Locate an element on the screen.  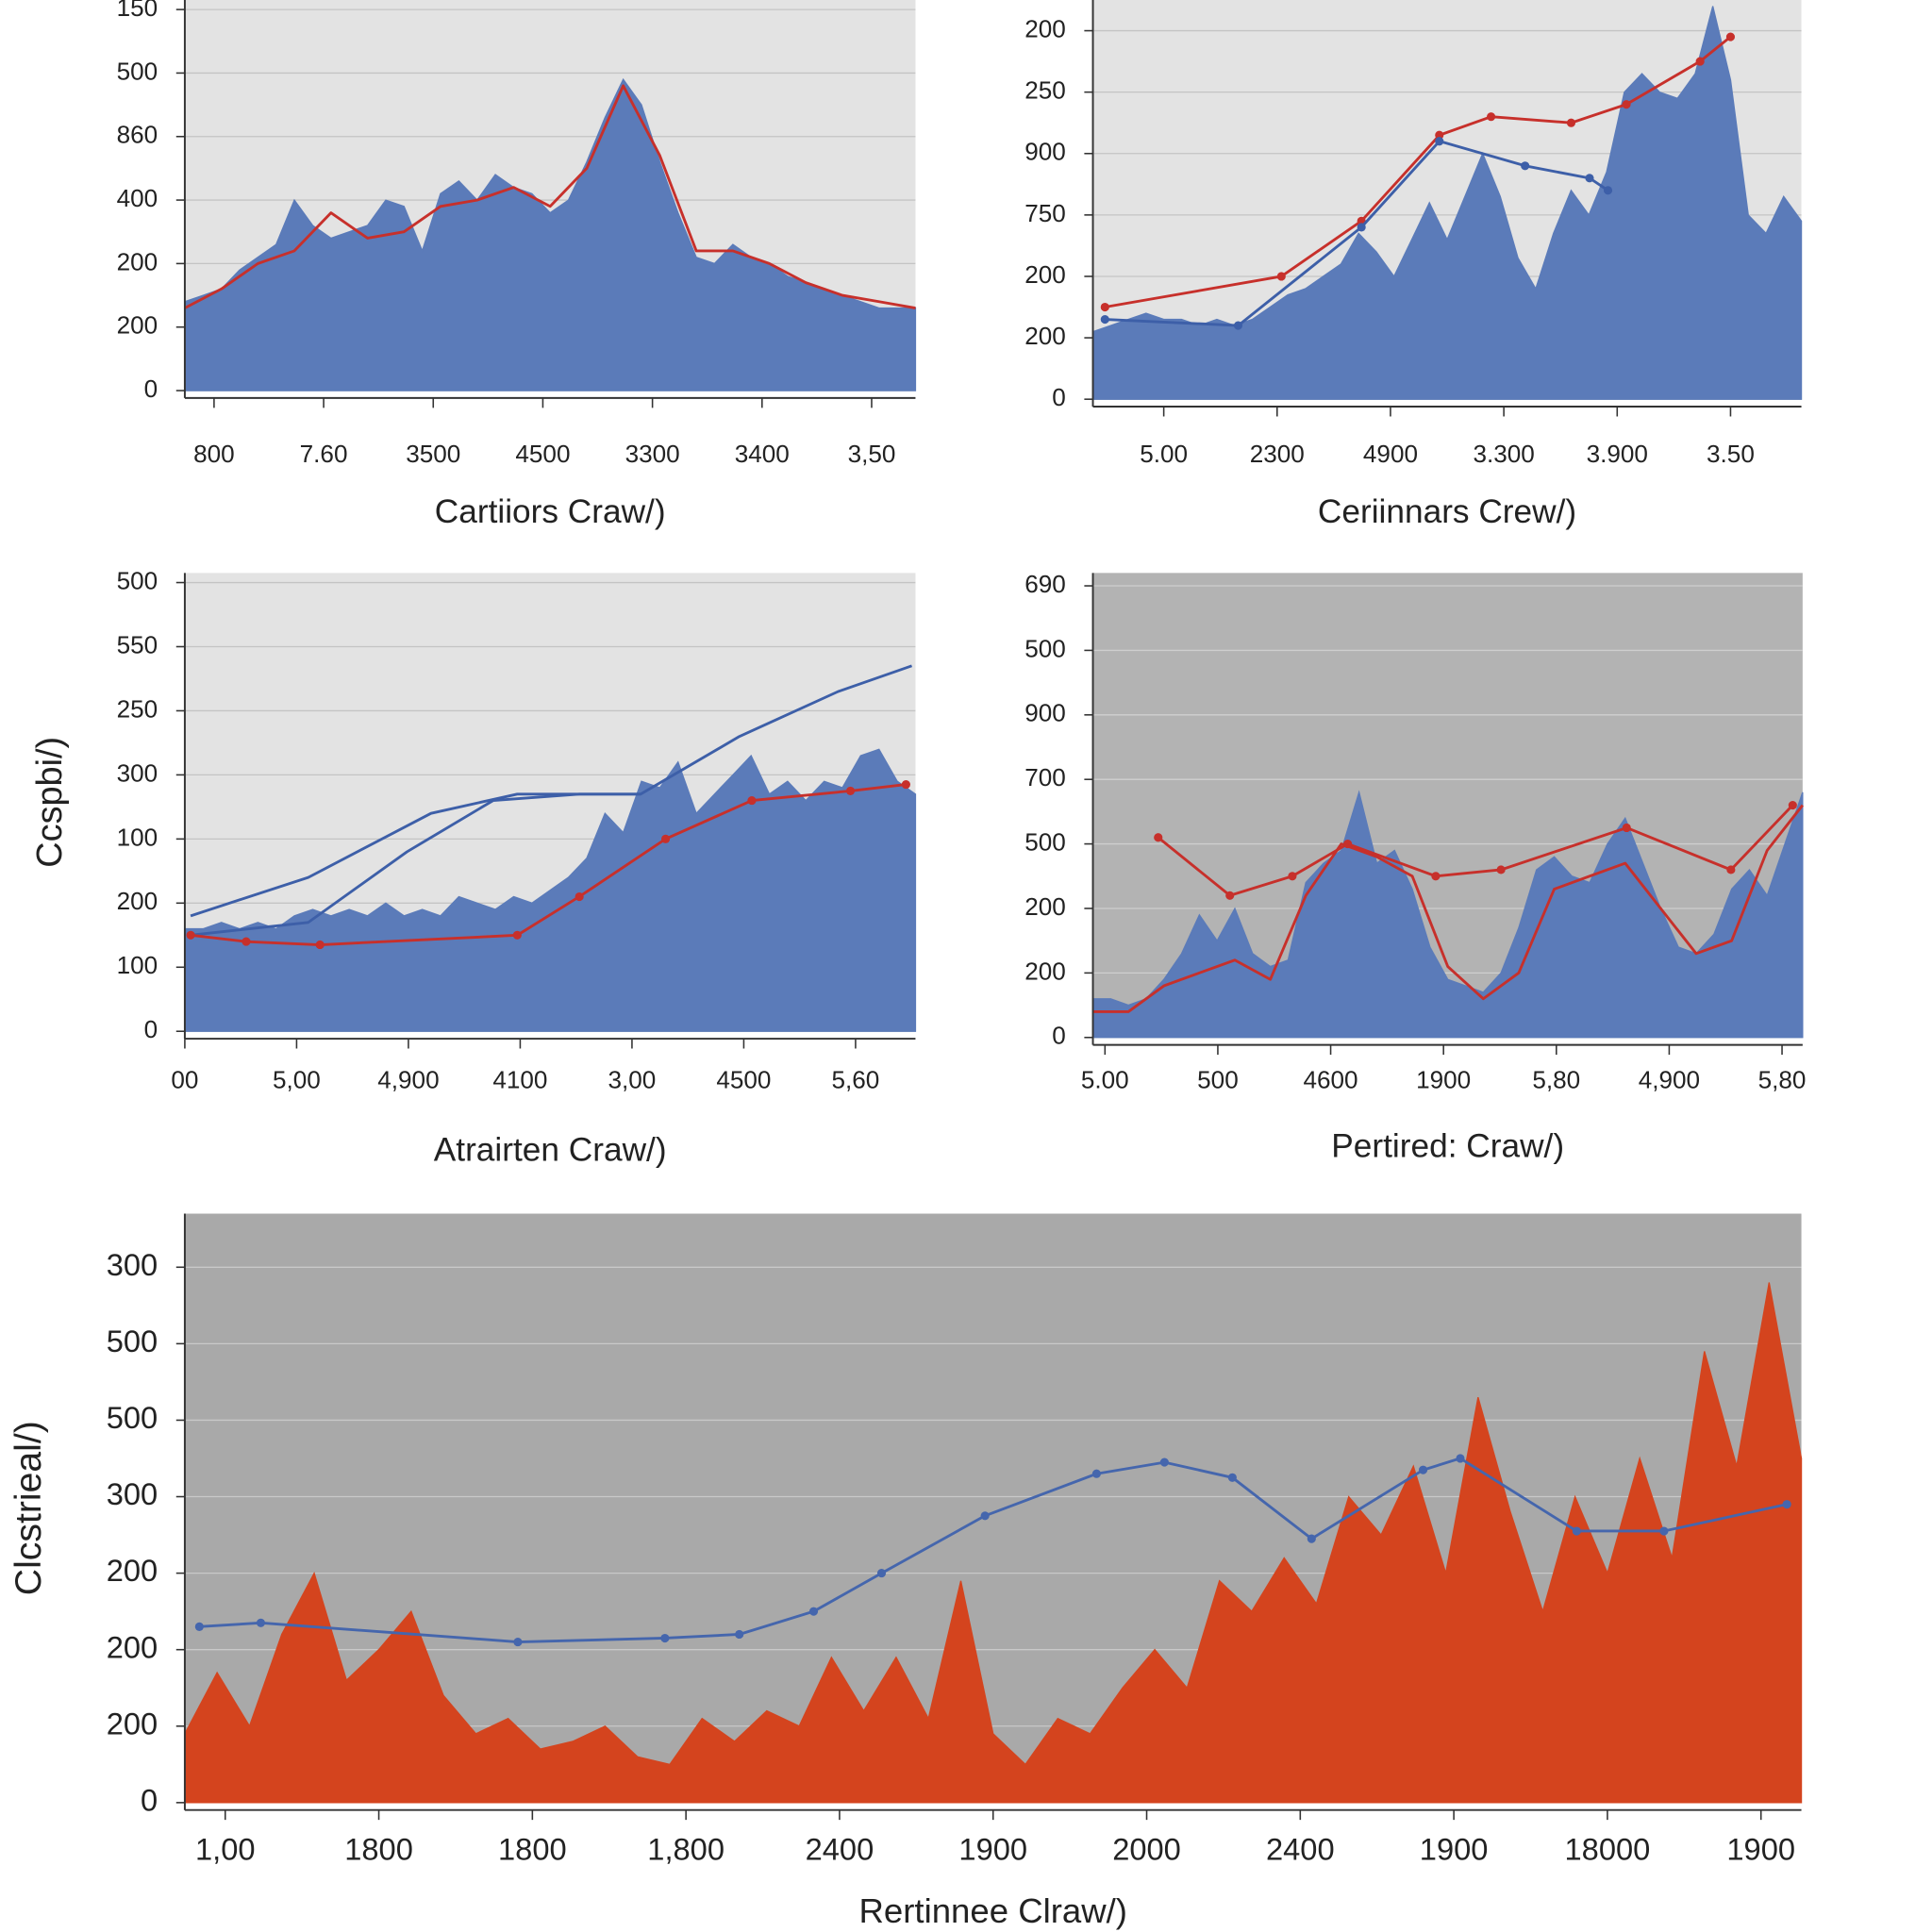
y-axis-label: Ccspbi/) is located at coordinates (50, 802).